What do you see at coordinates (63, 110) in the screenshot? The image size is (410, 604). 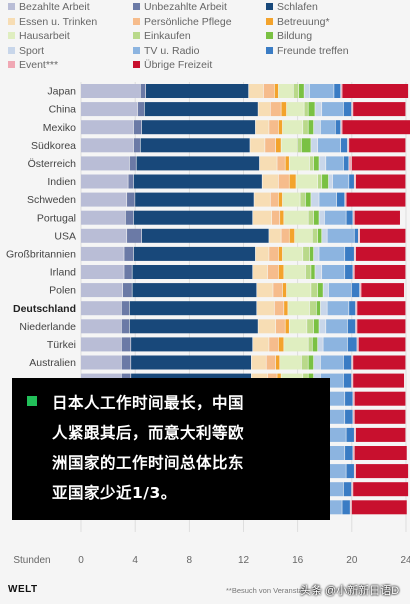 I see `category-label: China` at bounding box center [63, 110].